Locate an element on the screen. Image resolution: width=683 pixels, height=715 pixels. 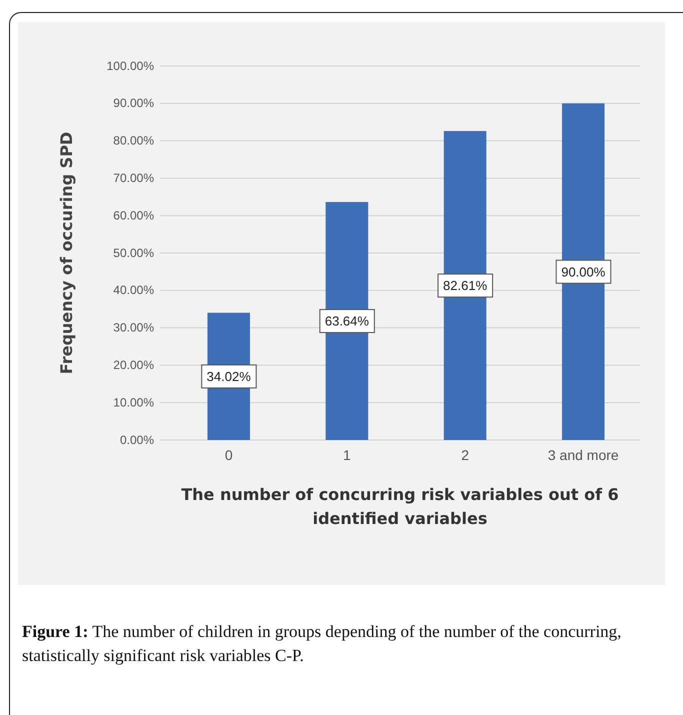
y-tick-label: 0.00% is located at coordinates (137, 439).